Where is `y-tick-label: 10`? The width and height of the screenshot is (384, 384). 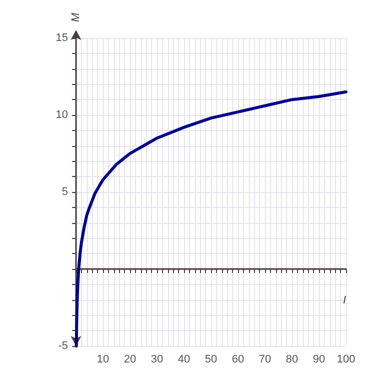
y-tick-label: 10 is located at coordinates (62, 115).